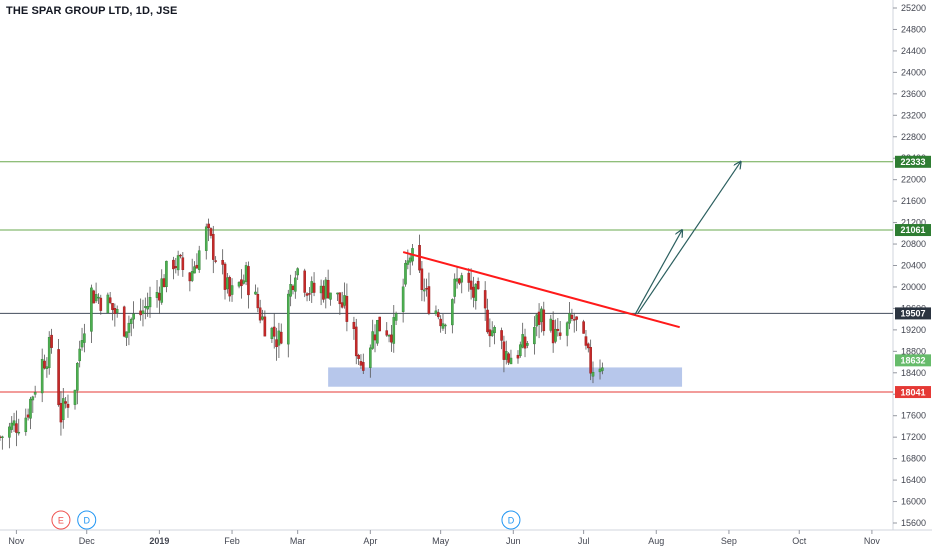 The width and height of the screenshot is (932, 555). I want to click on level-badge-label: 22333, so click(912, 162).